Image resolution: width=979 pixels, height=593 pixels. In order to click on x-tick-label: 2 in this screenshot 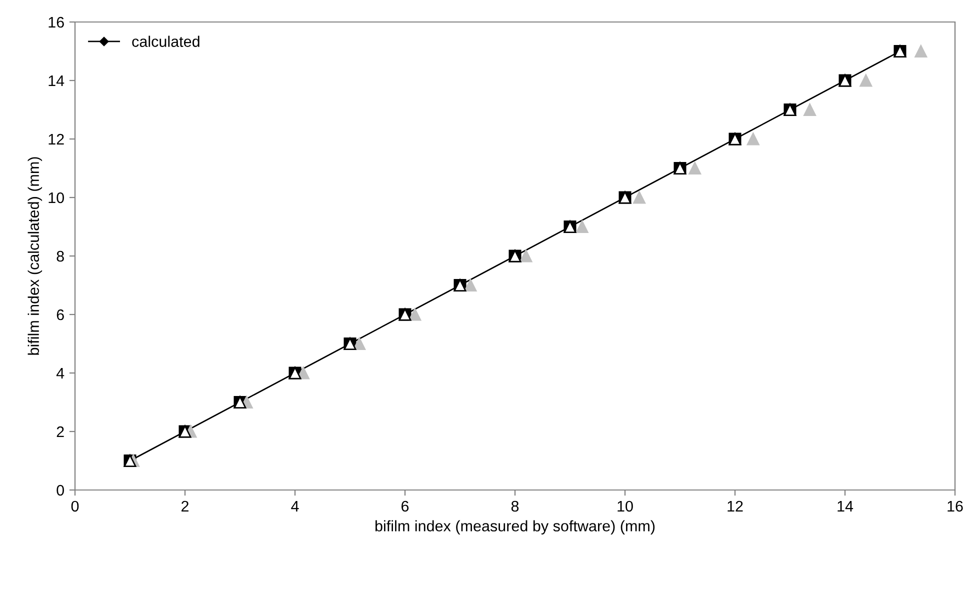, I will do `click(185, 506)`.